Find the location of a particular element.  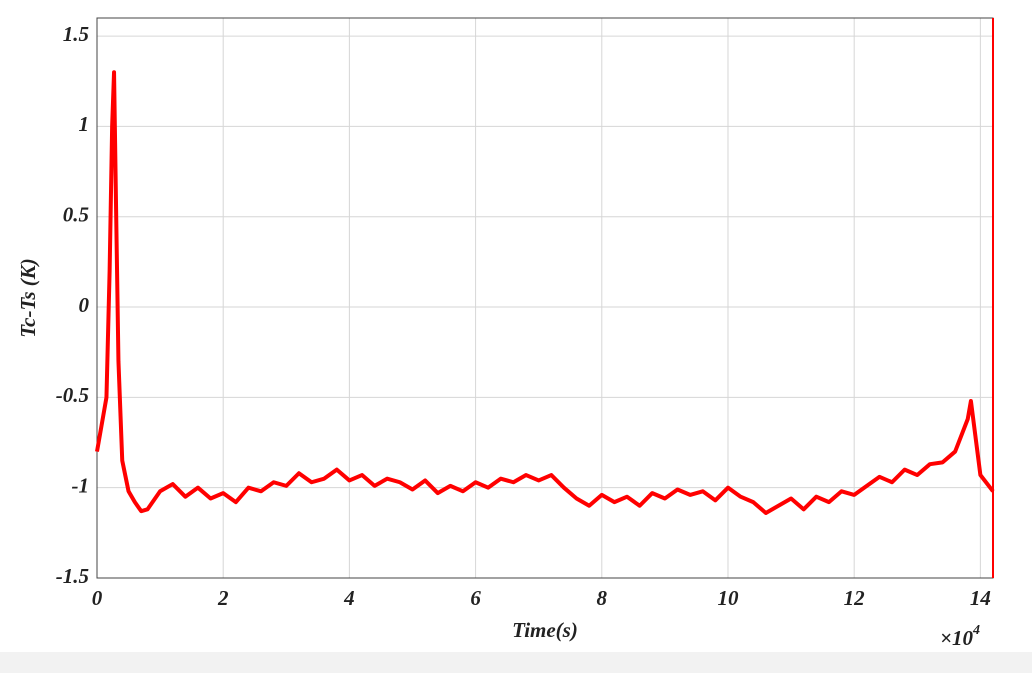

y-tick-label: 0.5 is located at coordinates (76, 215).